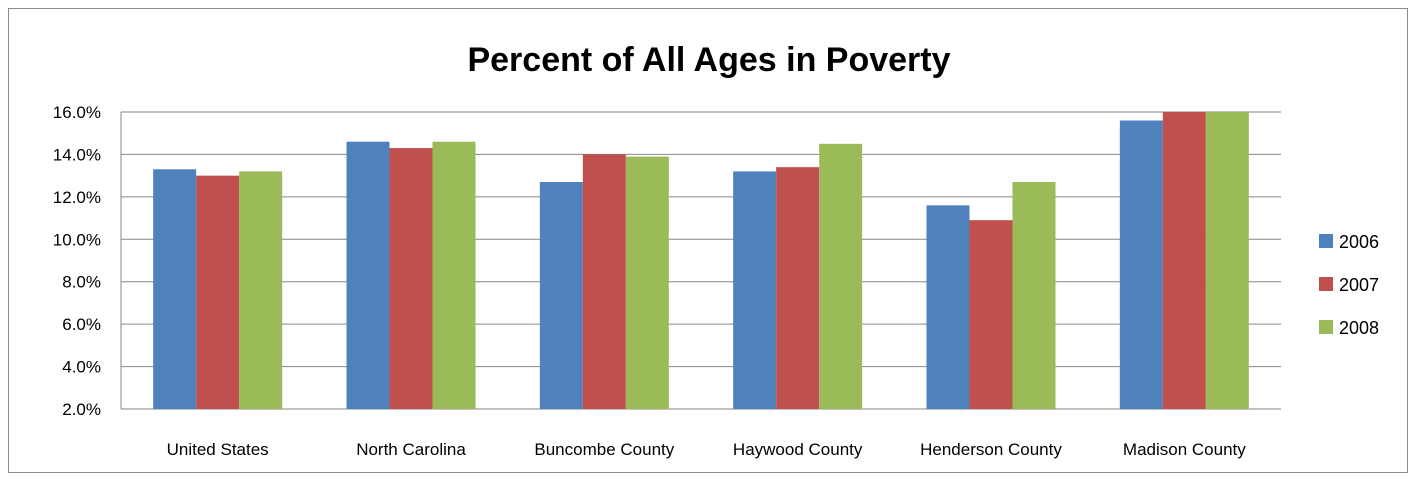 This screenshot has height=481, width=1418. What do you see at coordinates (1359, 328) in the screenshot?
I see `legend-label: 2008` at bounding box center [1359, 328].